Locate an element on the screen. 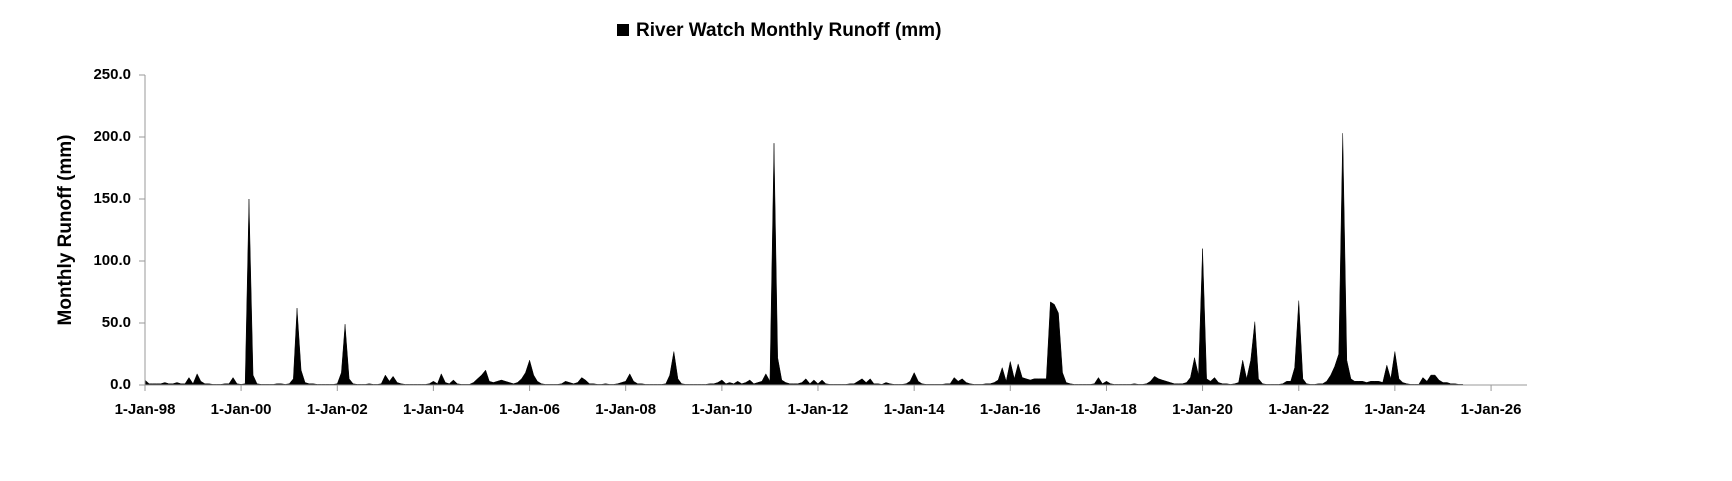  x-tick-label: 1-Jan-24 is located at coordinates (1395, 409).